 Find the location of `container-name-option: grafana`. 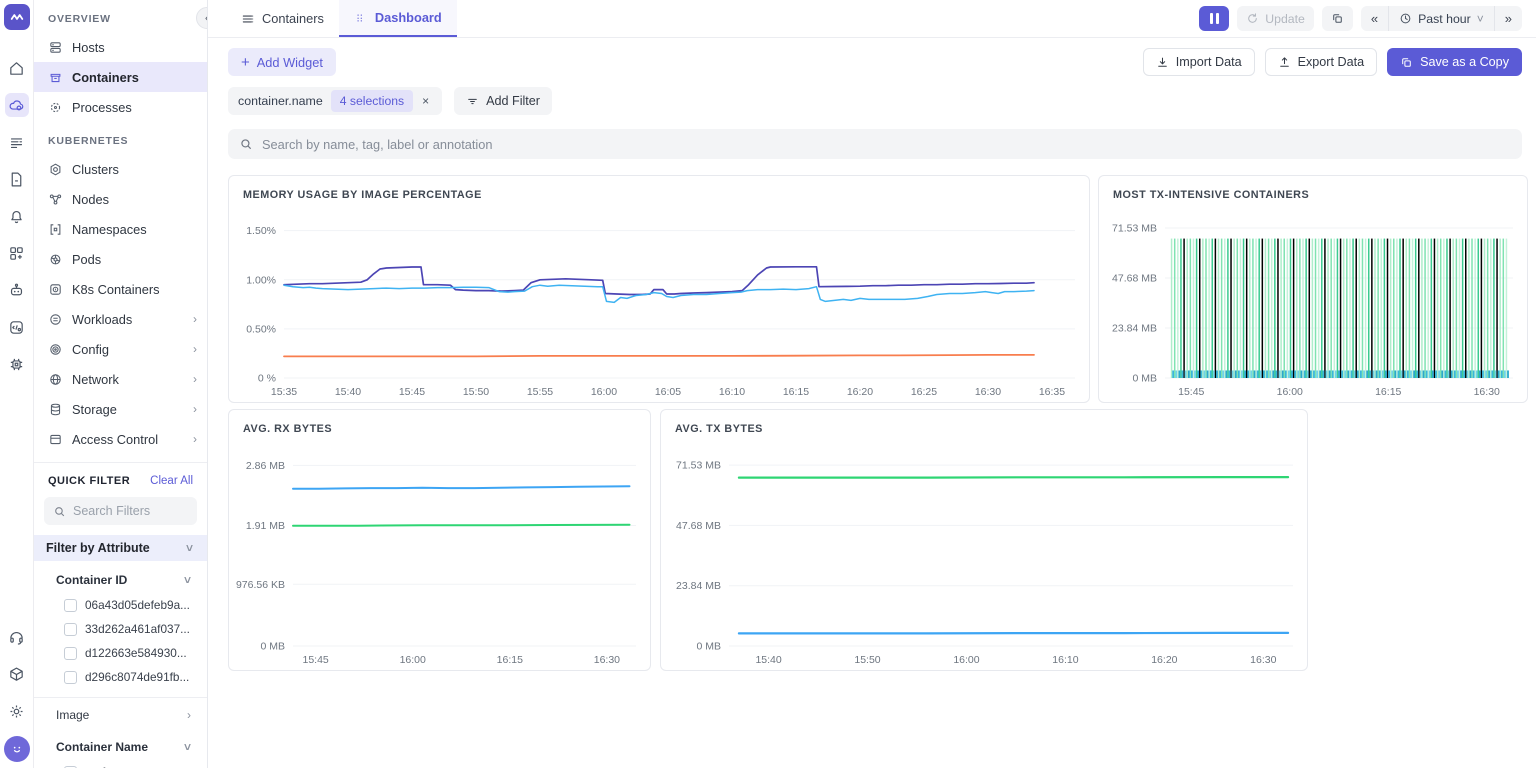

container-name-option: grafana is located at coordinates (120, 764).